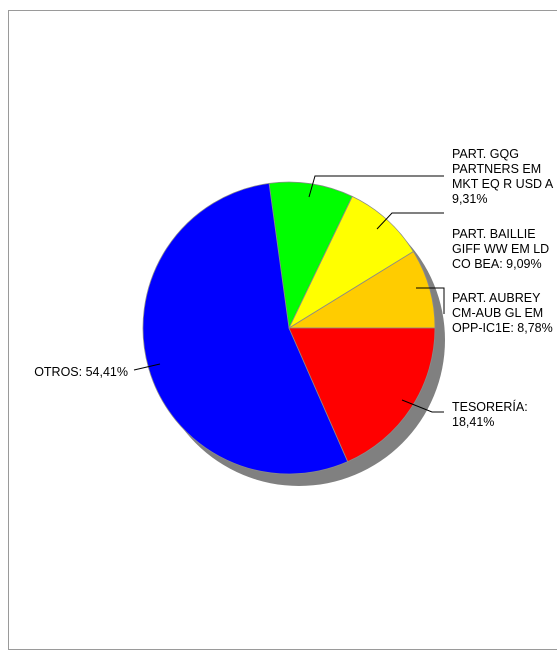 The width and height of the screenshot is (557, 650). What do you see at coordinates (496, 298) in the screenshot?
I see `slice-label-0-line-0: PART. AUBREY` at bounding box center [496, 298].